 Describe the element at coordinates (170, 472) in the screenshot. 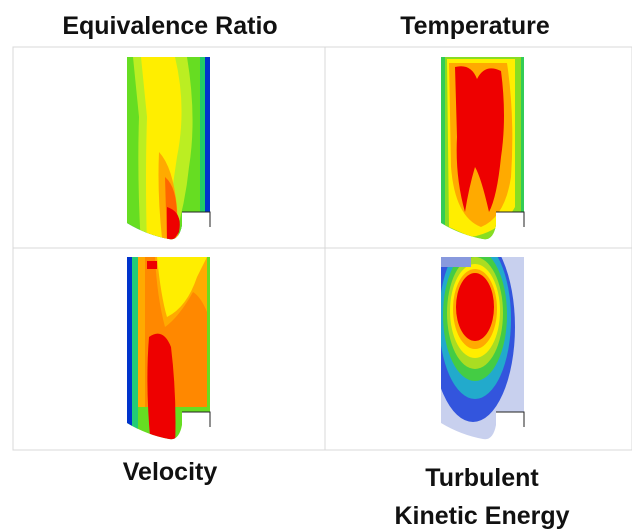

I see `panel-title: Velocity` at that location.